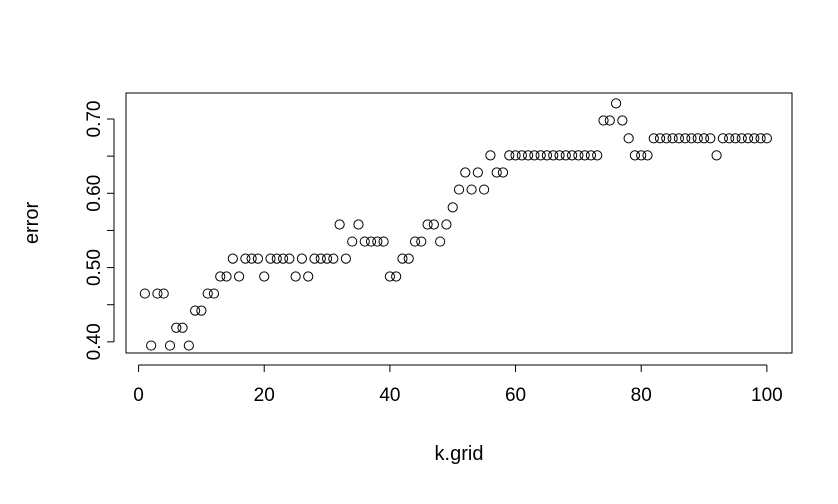  I want to click on x-tick-label: 60, so click(515, 395).